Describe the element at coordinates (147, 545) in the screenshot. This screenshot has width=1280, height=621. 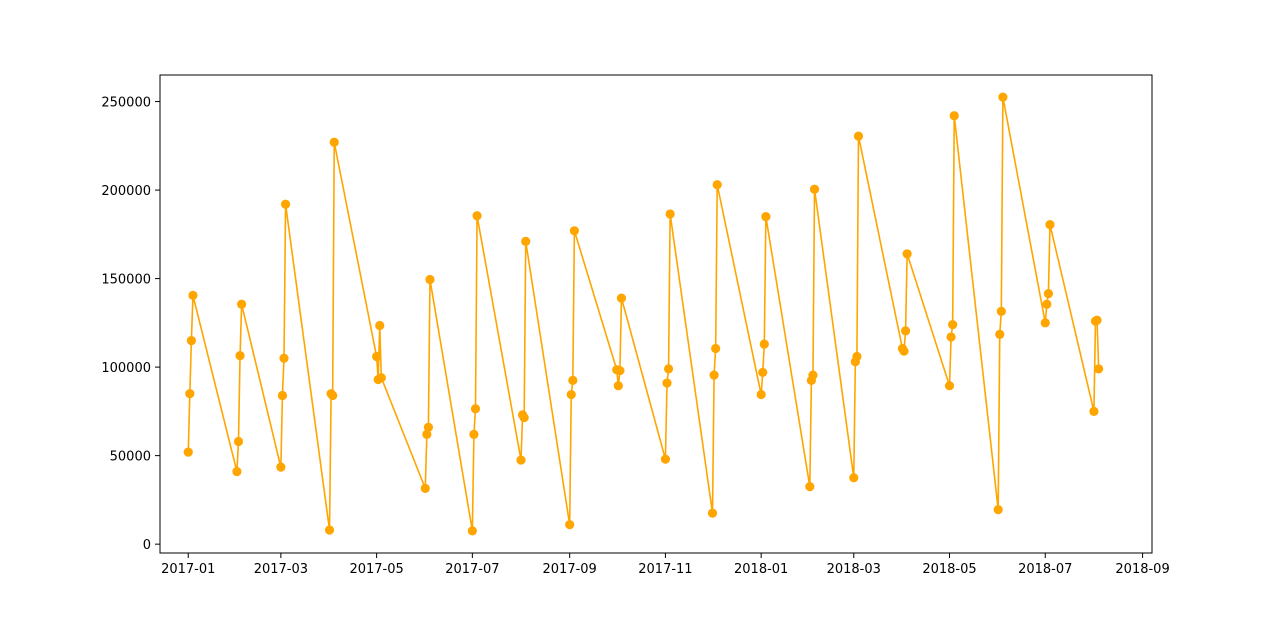
I see `y-tick-label: 0` at that location.